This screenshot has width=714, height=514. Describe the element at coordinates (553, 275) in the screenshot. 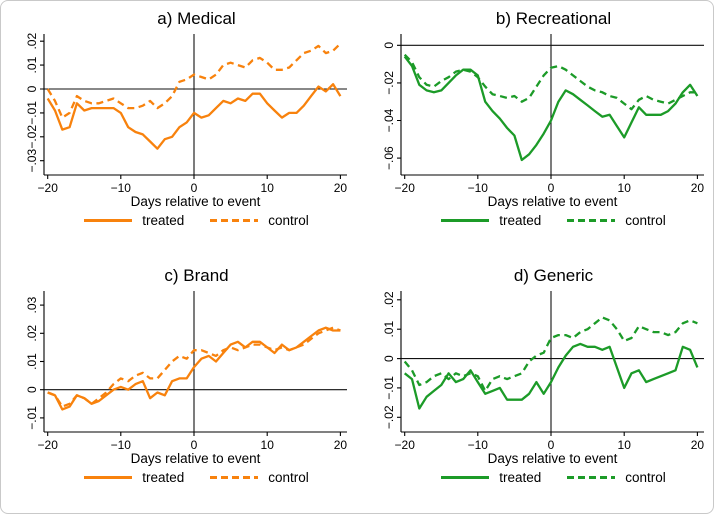

I see `chart-title-generic: d) Generic` at that location.